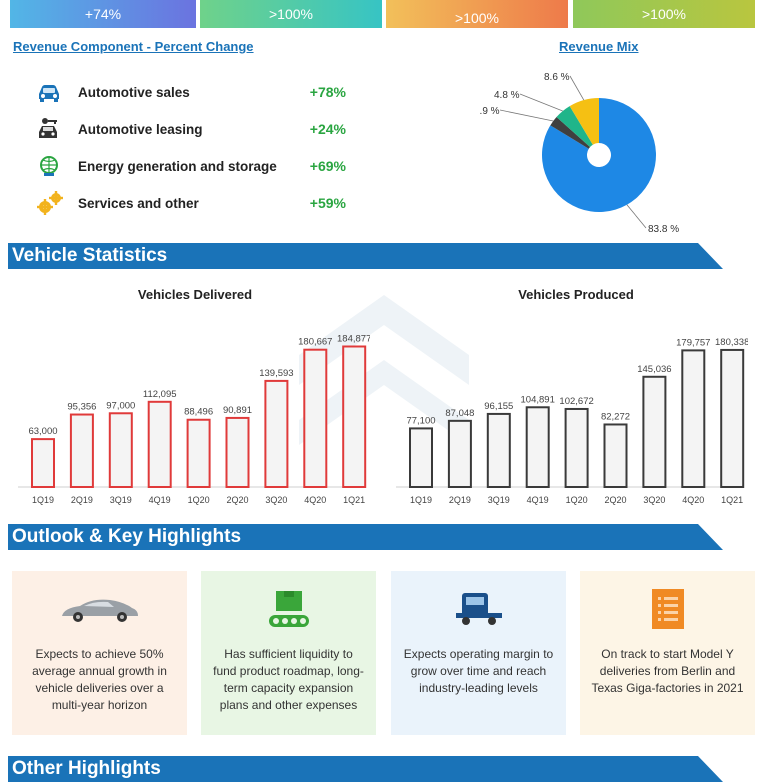 The width and height of the screenshot is (768, 783). I want to click on section-banner-other: Other Highlights, so click(365, 769).